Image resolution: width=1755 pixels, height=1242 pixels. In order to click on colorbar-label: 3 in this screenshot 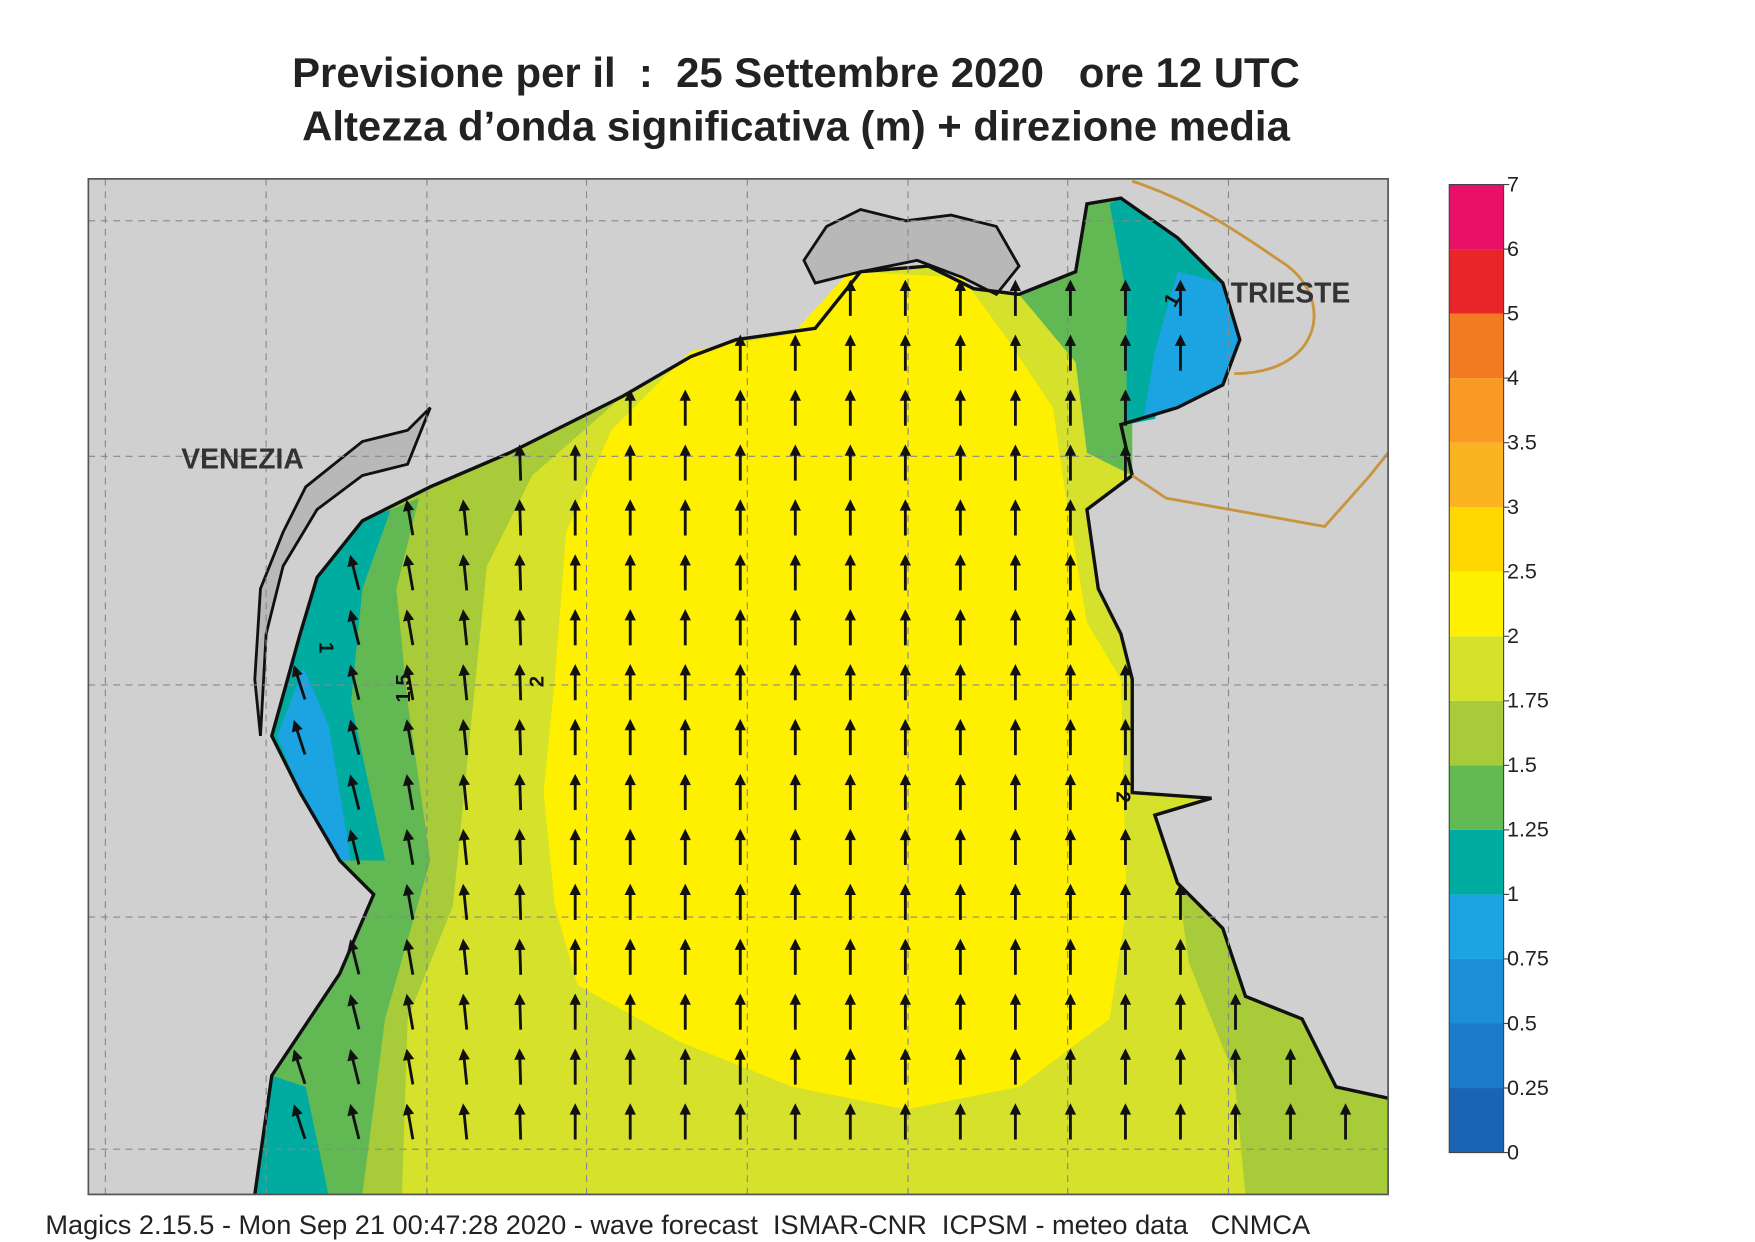, I will do `click(1513, 507)`.